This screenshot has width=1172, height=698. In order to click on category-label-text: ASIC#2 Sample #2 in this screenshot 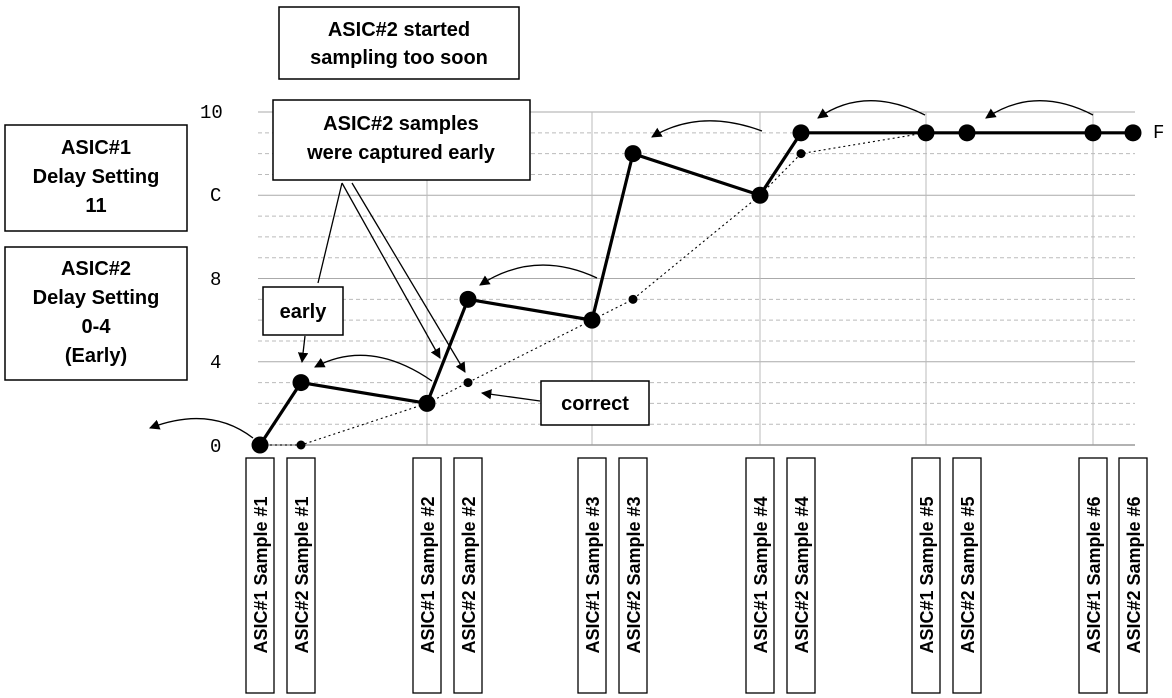, I will do `click(469, 574)`.